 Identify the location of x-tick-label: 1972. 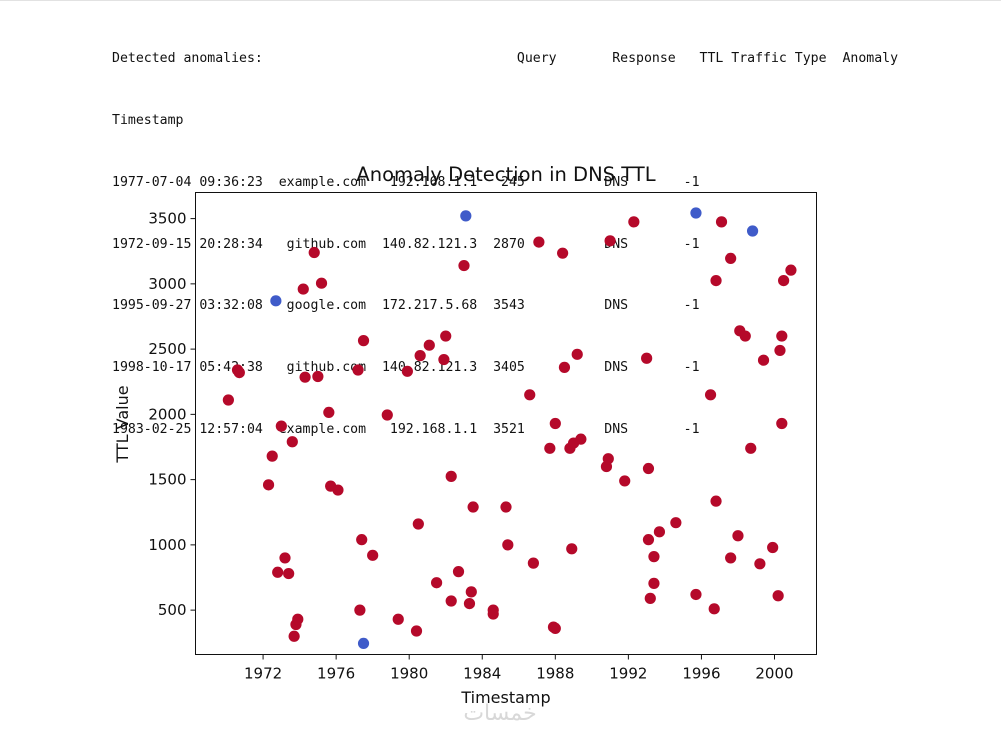
(263, 674).